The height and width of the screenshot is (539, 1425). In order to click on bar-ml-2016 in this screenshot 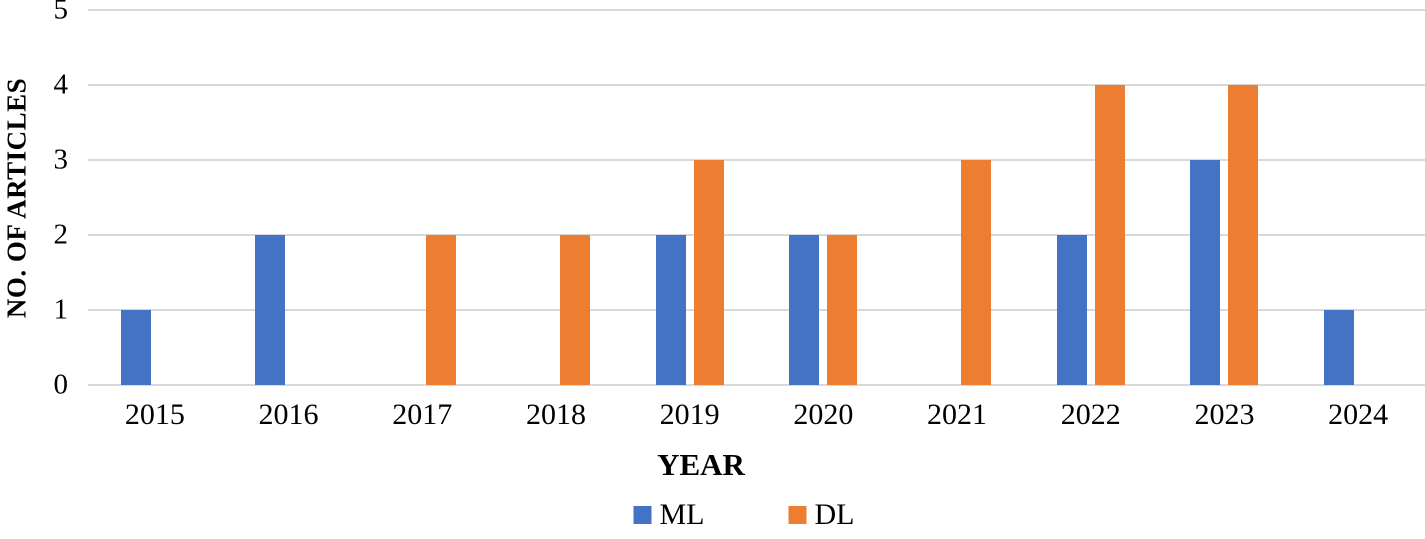, I will do `click(269, 310)`.